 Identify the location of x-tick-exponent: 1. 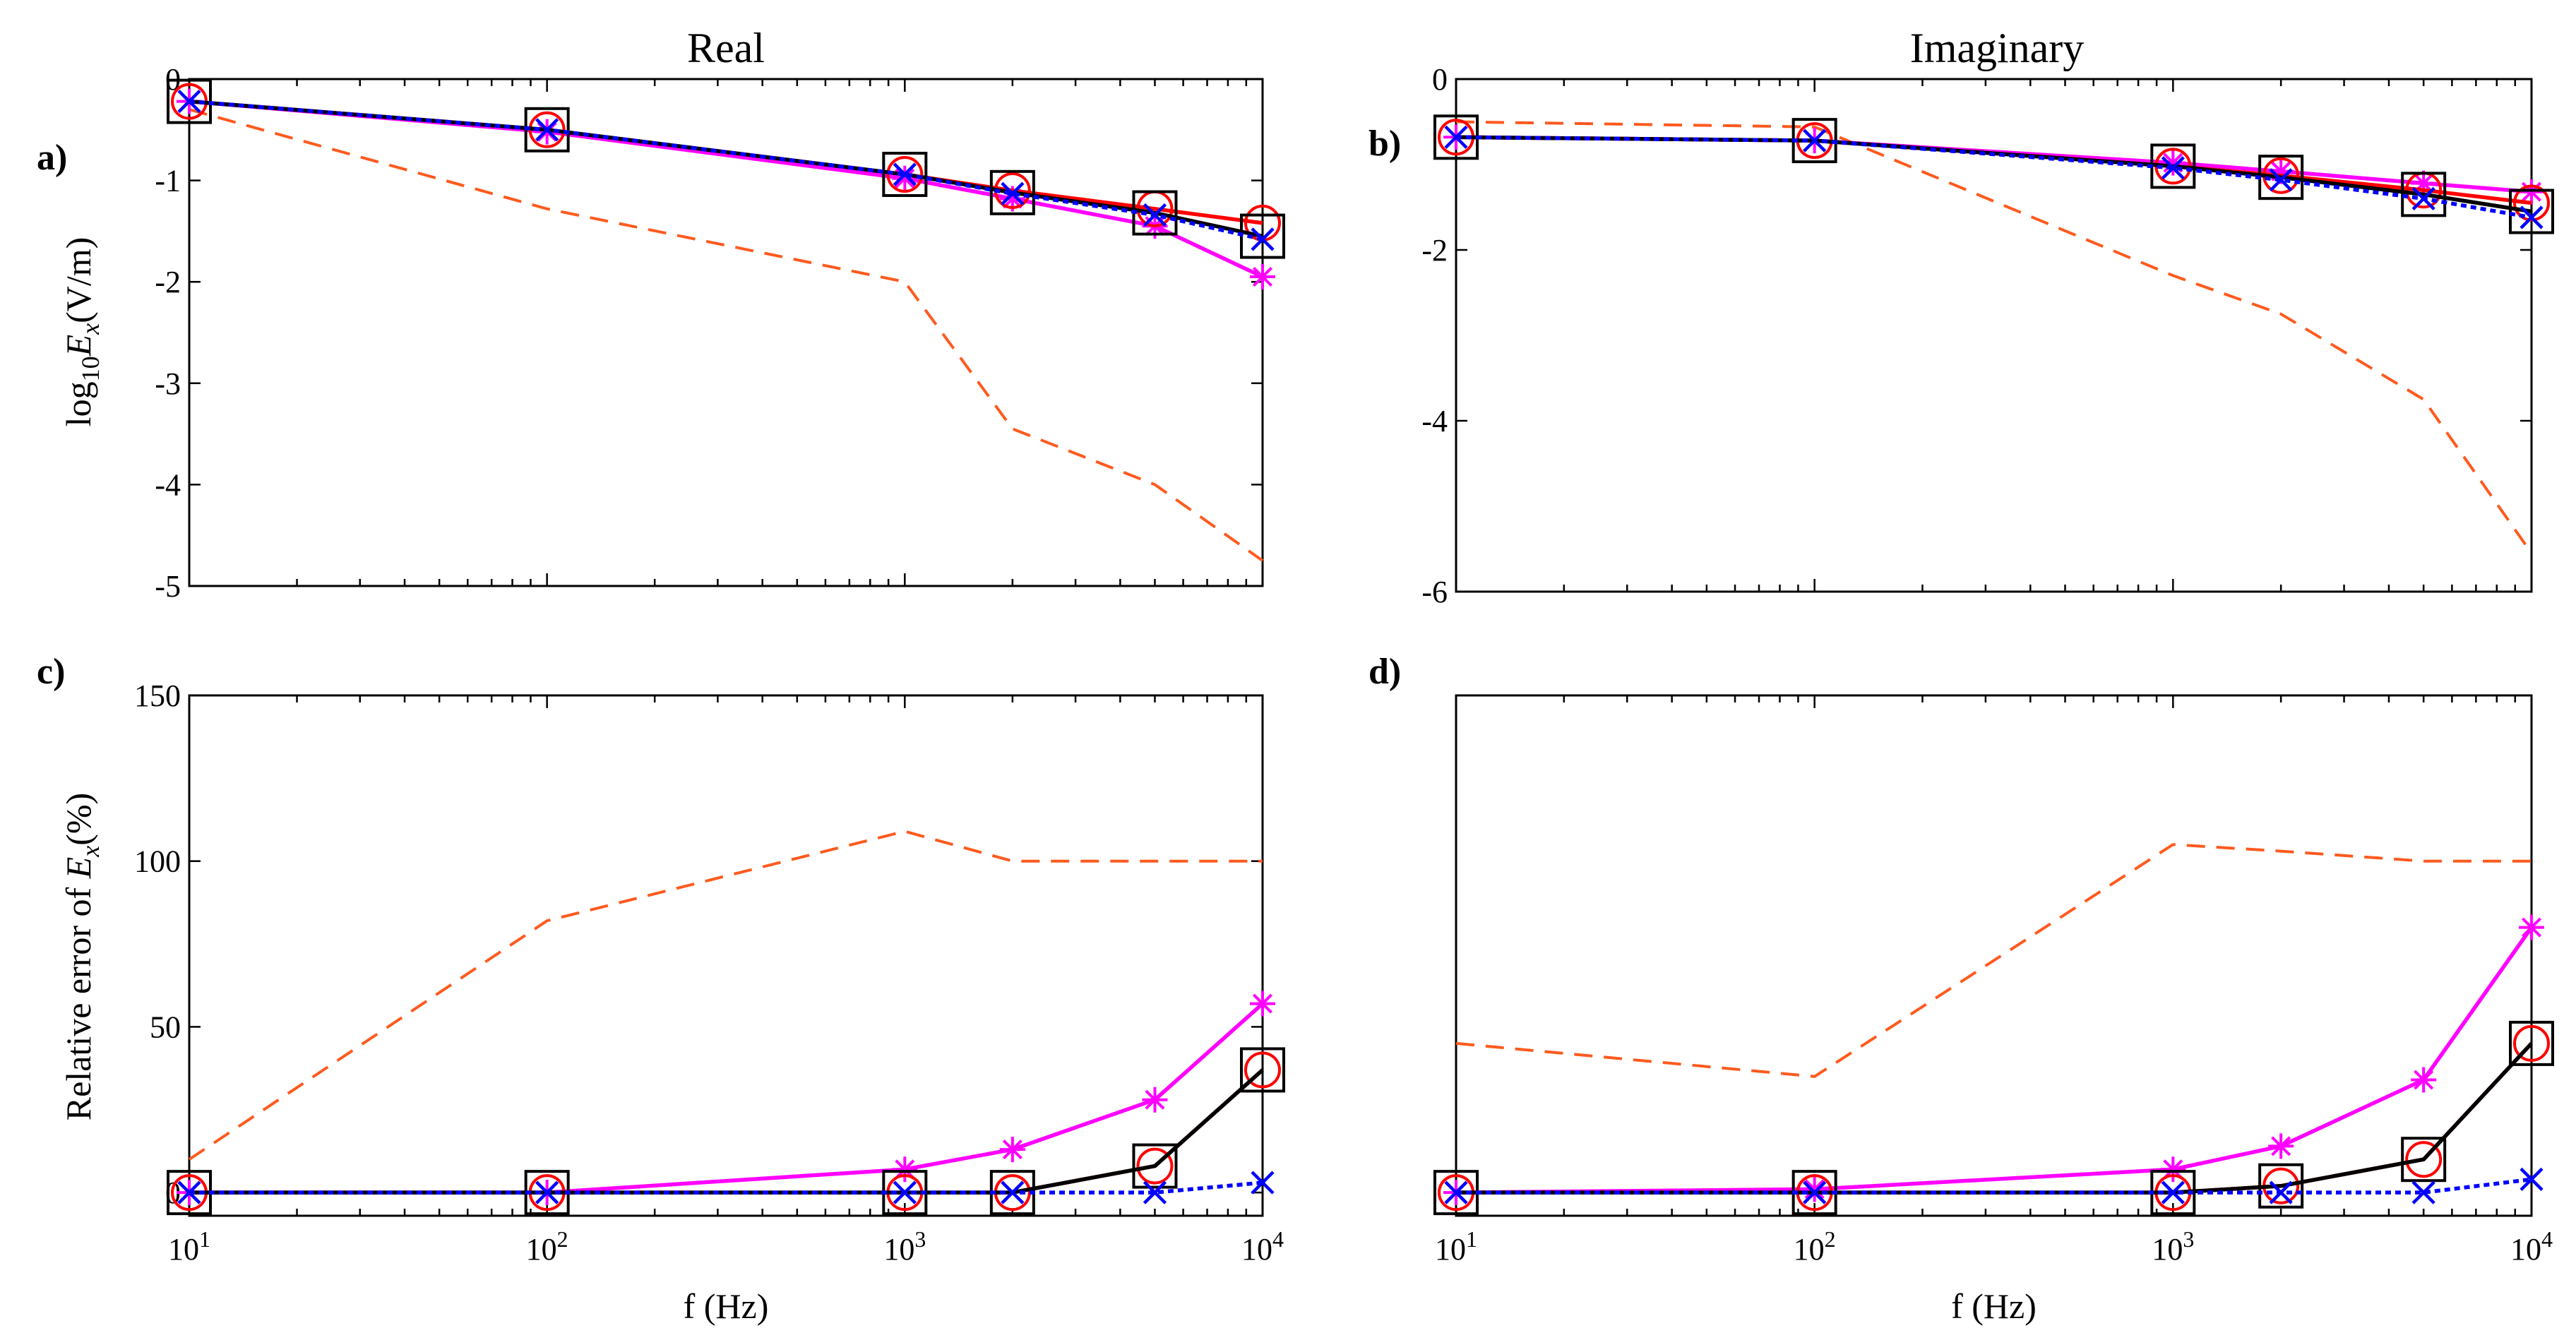
(204, 1239).